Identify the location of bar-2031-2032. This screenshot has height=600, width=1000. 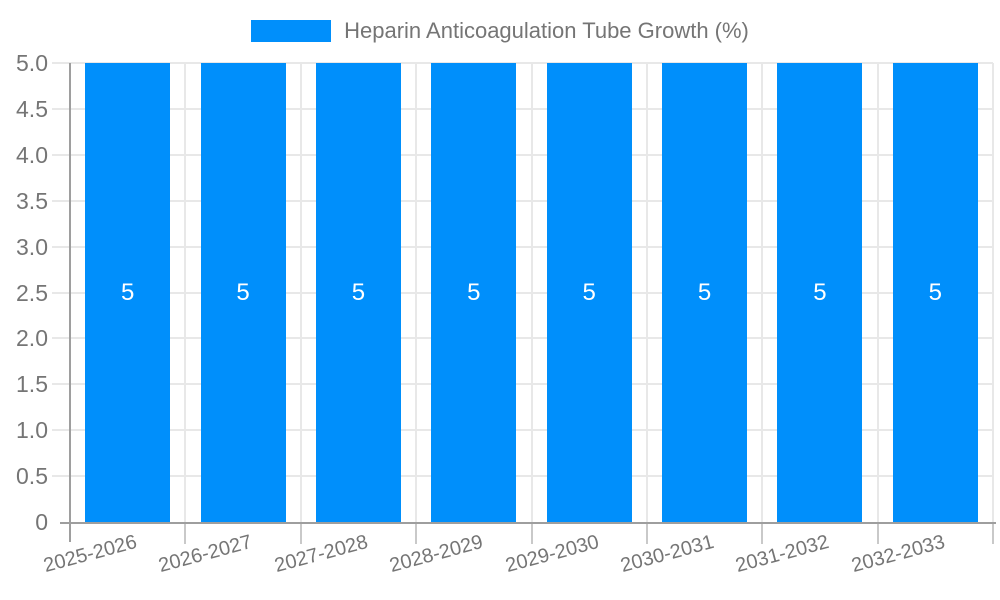
(820, 292).